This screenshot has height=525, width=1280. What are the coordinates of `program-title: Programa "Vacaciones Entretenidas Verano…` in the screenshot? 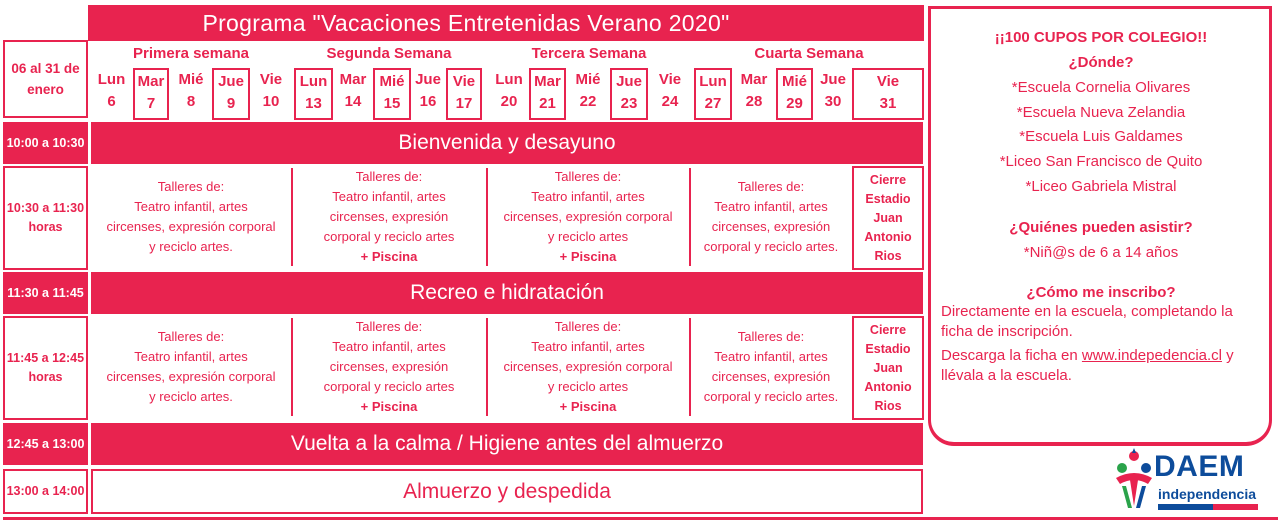 It's located at (466, 22).